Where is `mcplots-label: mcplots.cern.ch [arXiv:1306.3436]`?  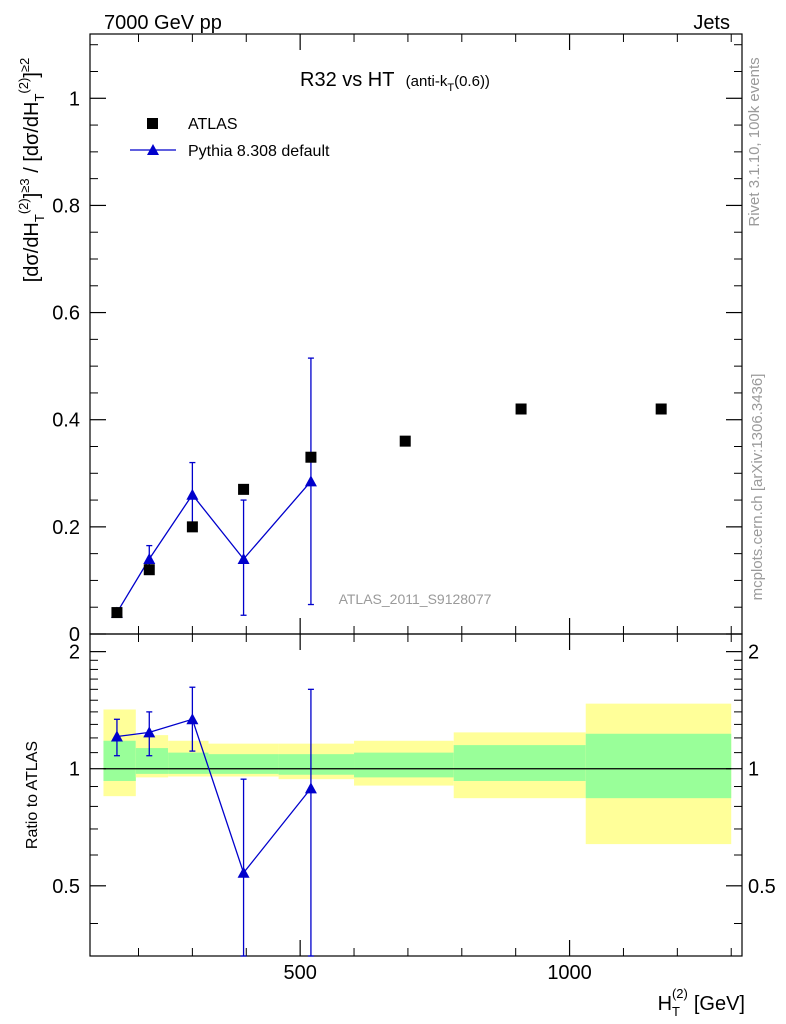
mcplots-label: mcplots.cern.ch [arXiv:1306.3436] is located at coordinates (757, 487).